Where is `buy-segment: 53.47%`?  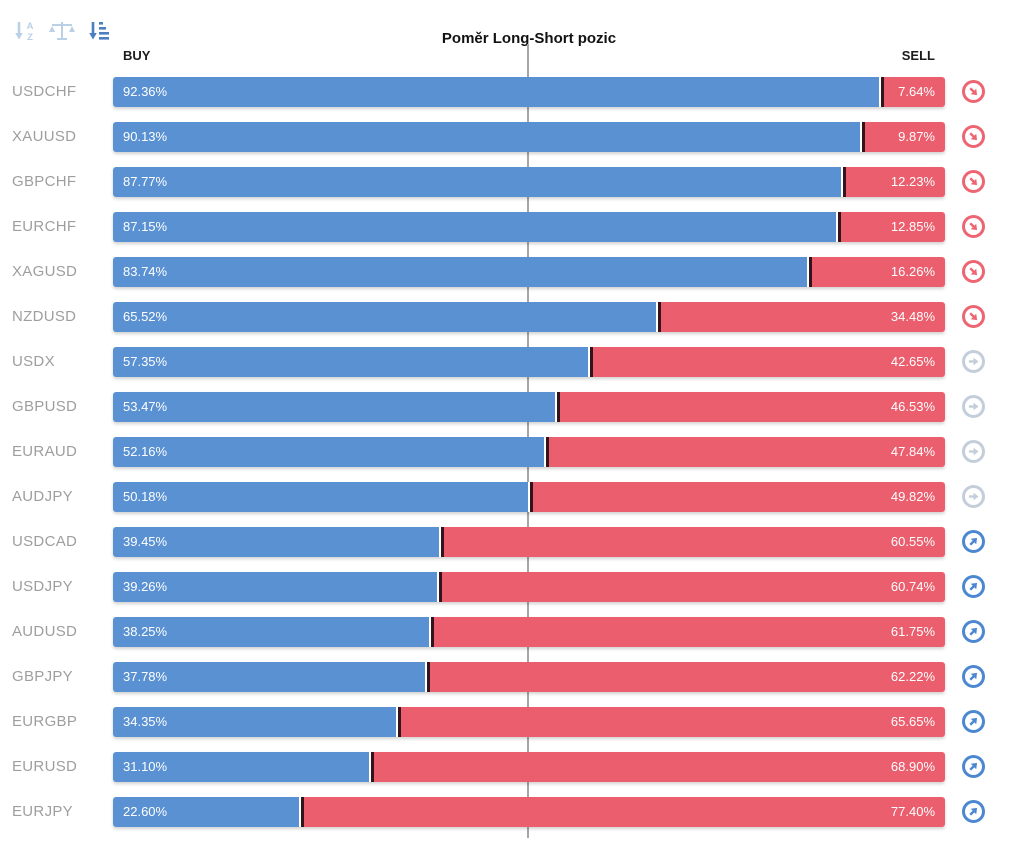
buy-segment: 53.47% is located at coordinates (334, 407).